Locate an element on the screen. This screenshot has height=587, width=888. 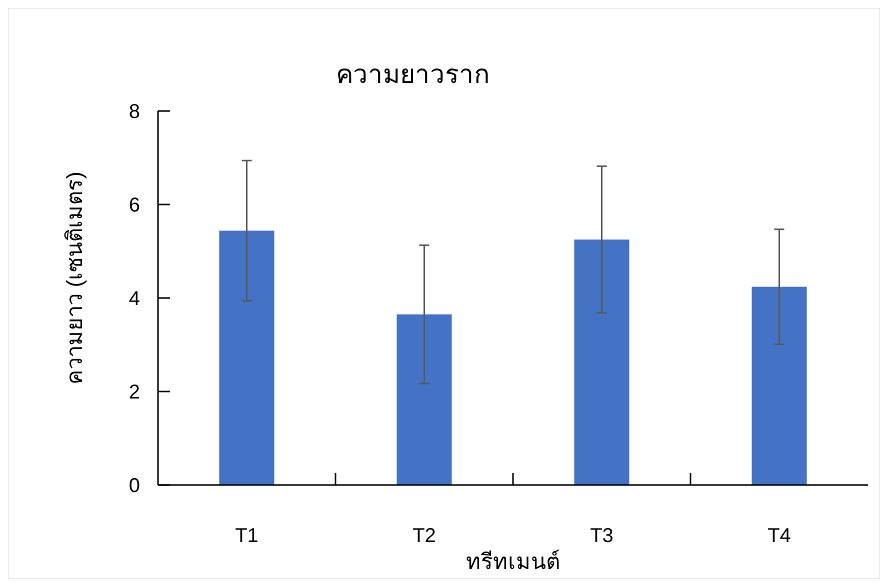
x-axis-title: ทรีทเมนต์ is located at coordinates (513, 561).